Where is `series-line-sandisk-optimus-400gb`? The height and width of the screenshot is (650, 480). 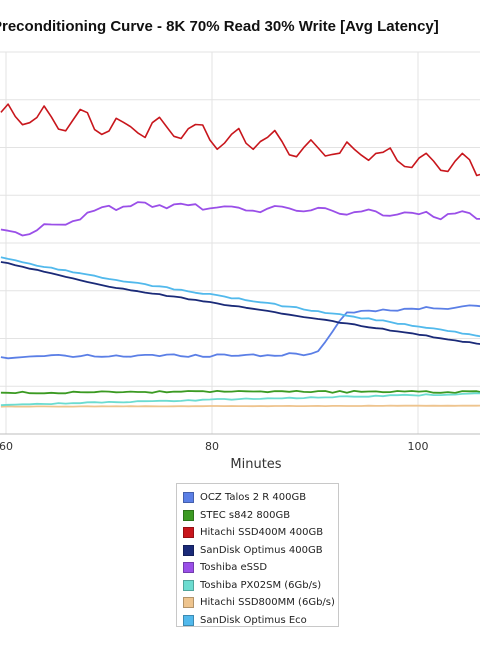 series-line-sandisk-optimus-400gb is located at coordinates (240, 303).